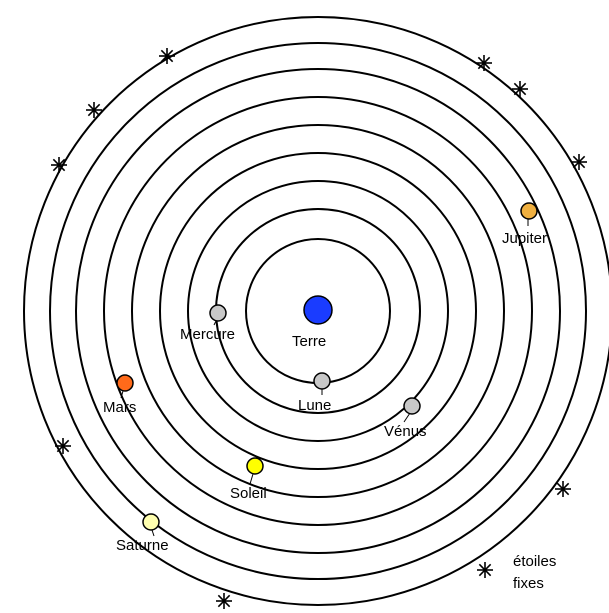 The image size is (609, 613). Describe the element at coordinates (255, 466) in the screenshot. I see `soleil-planet` at that location.